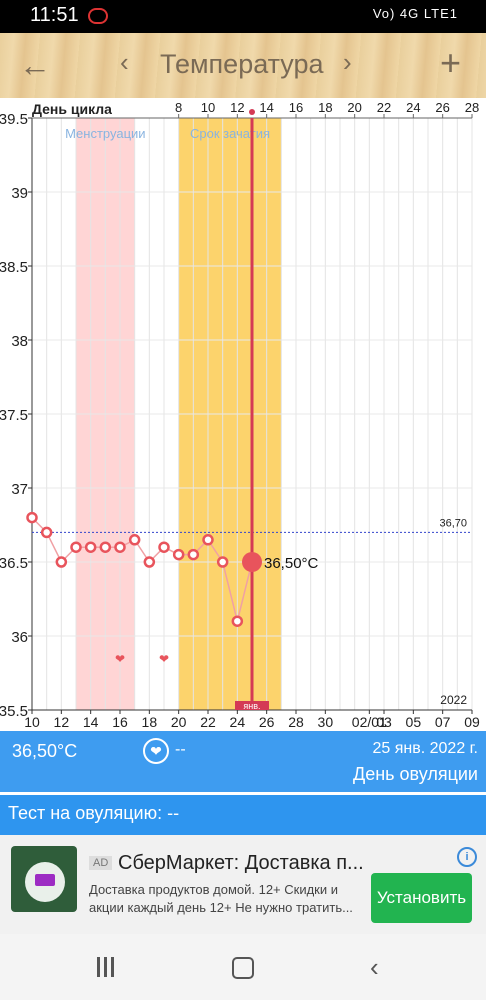 Image resolution: width=486 pixels, height=1000 pixels. What do you see at coordinates (150, 722) in the screenshot?
I see `x-tick-label: 18` at bounding box center [150, 722].